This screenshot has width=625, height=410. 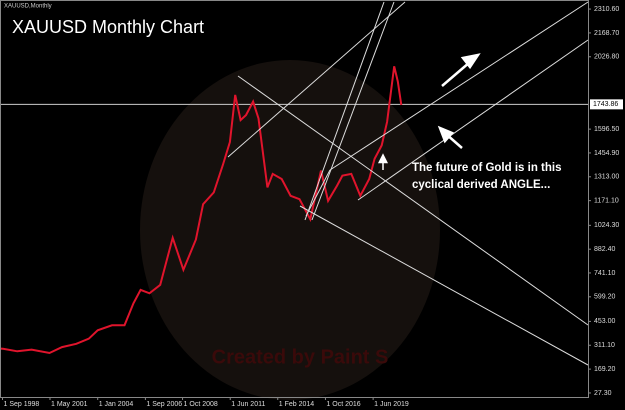 I want to click on y-tick-label: 1454.90, so click(x=606, y=153).